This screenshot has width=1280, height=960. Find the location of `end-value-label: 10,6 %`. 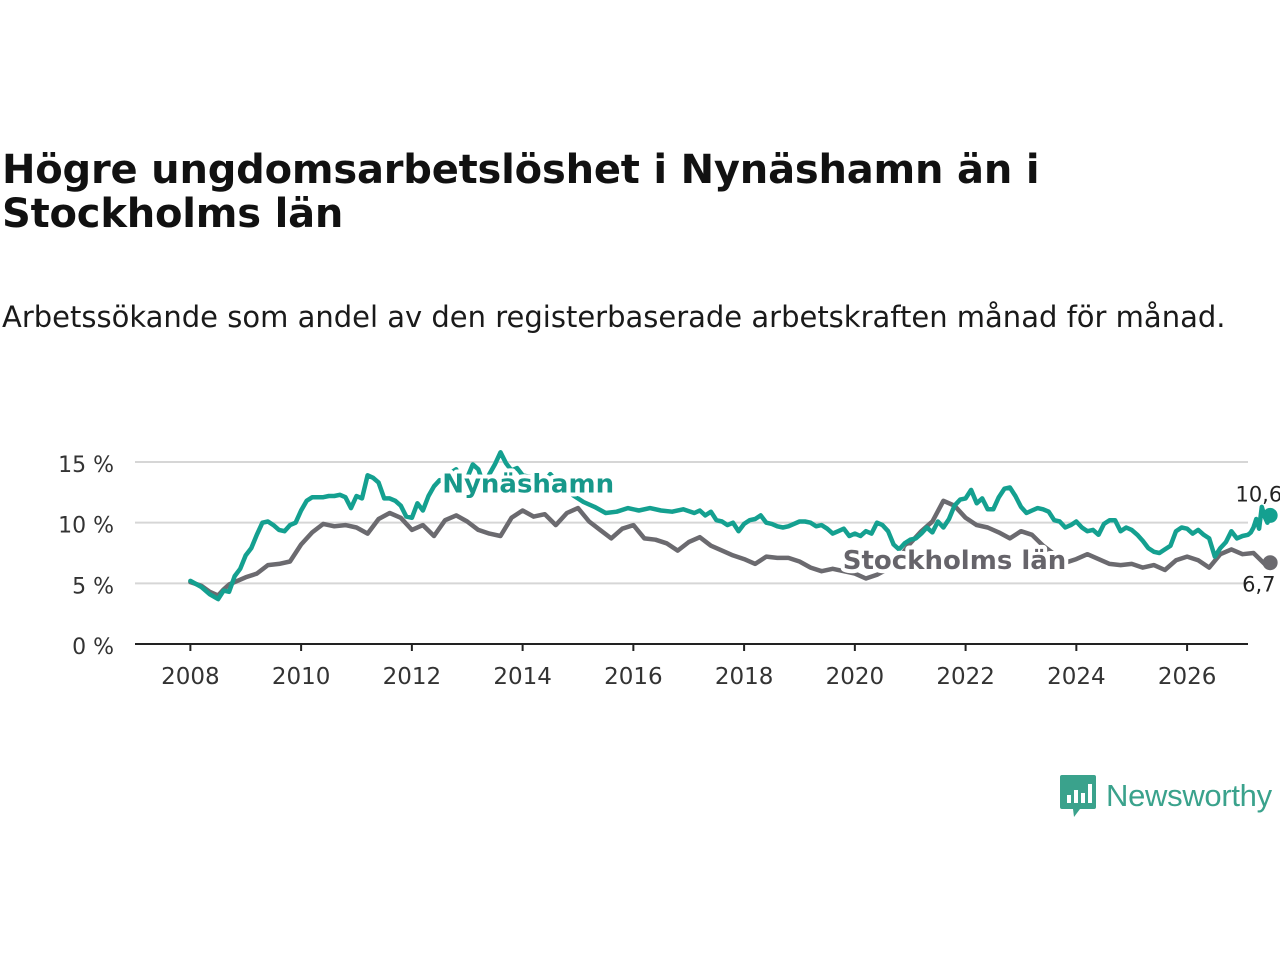

end-value-label: 10,6 % is located at coordinates (1257, 494).